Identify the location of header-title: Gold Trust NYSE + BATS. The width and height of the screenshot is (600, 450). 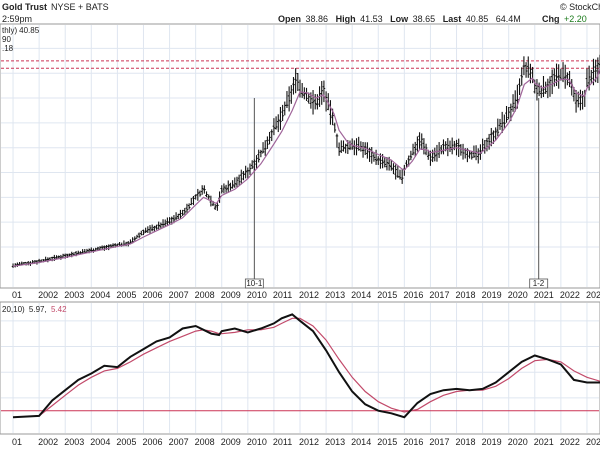
(55, 7).